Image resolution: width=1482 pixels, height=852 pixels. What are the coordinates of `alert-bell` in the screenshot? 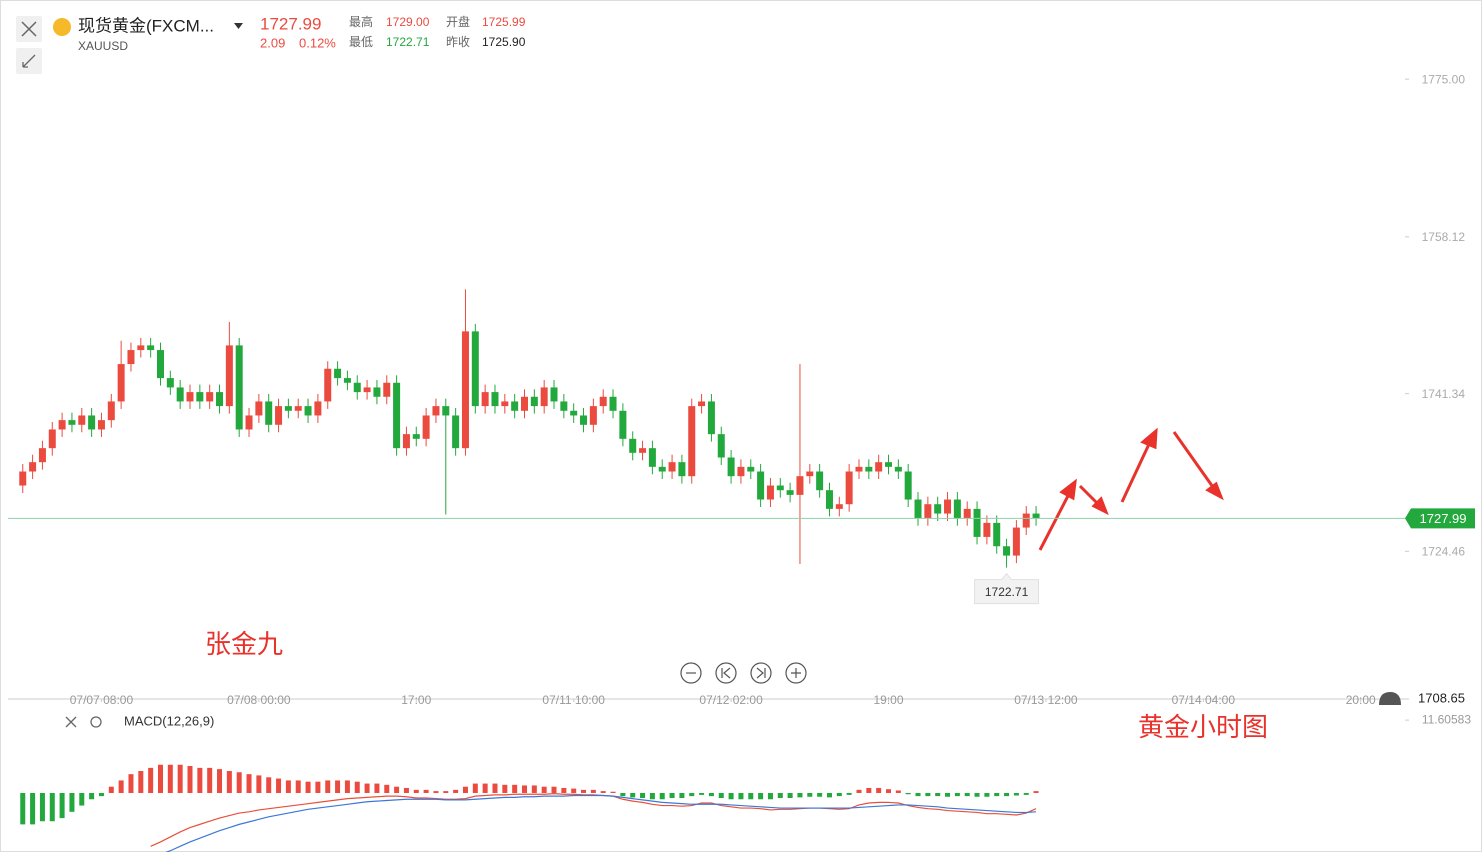 It's located at (1390, 698).